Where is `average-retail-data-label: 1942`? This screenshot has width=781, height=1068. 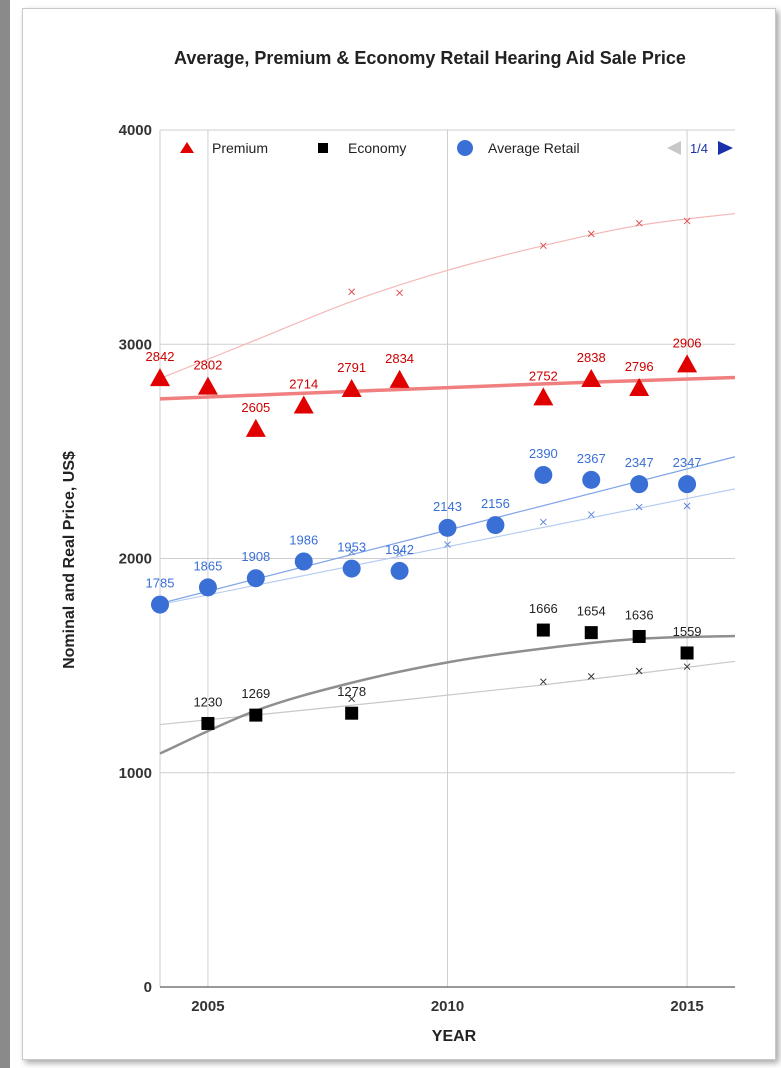 average-retail-data-label: 1942 is located at coordinates (399, 549).